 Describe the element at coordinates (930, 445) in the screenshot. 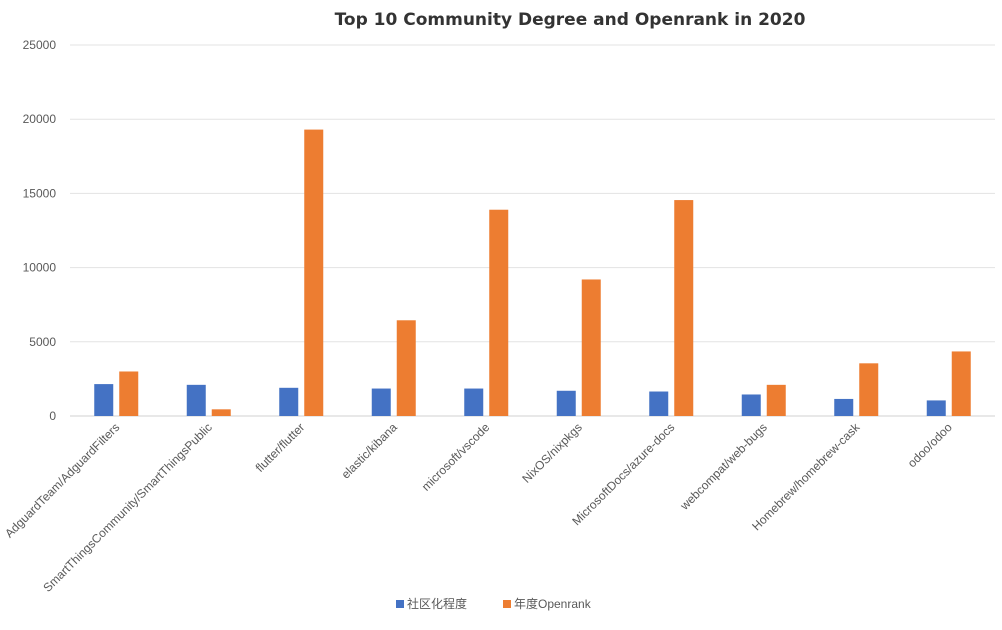

I see `x-tick-label: odoo/odoo` at that location.